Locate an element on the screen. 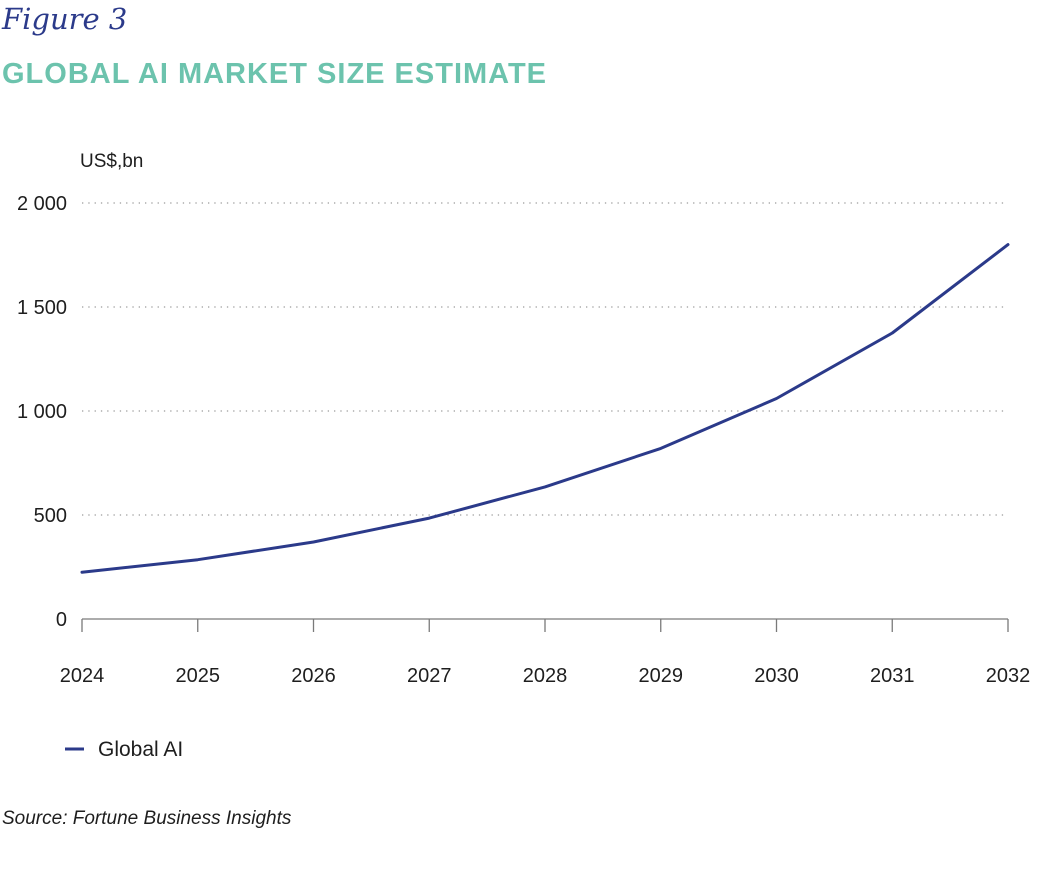 The image size is (1063, 879). figure-label: Figure 3 is located at coordinates (65, 19).